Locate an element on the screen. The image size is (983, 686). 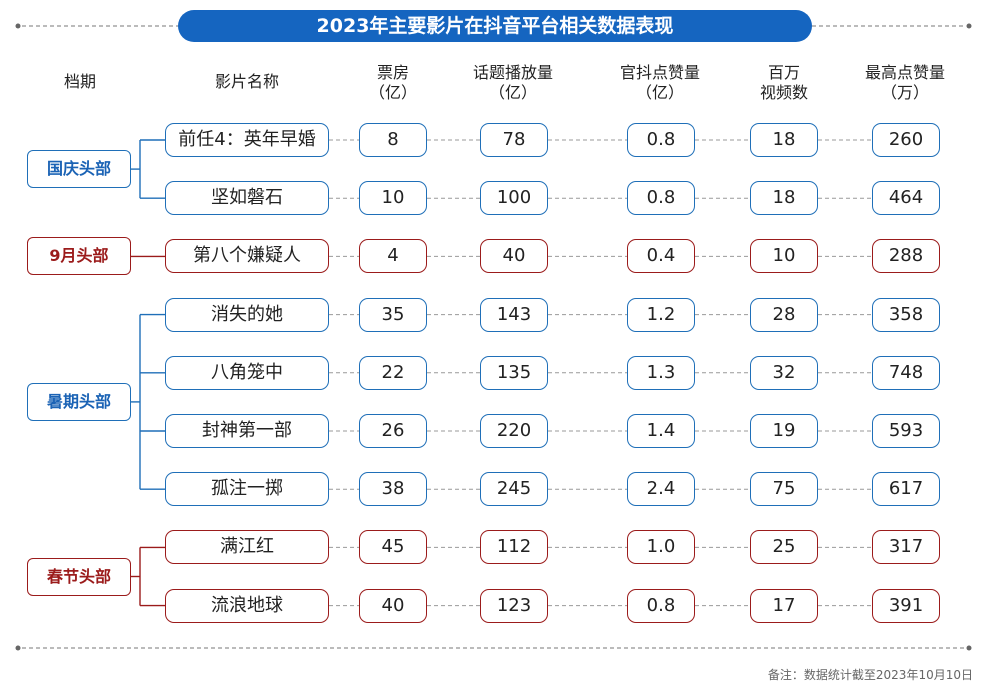
peak-cell: 317 is located at coordinates (906, 547).